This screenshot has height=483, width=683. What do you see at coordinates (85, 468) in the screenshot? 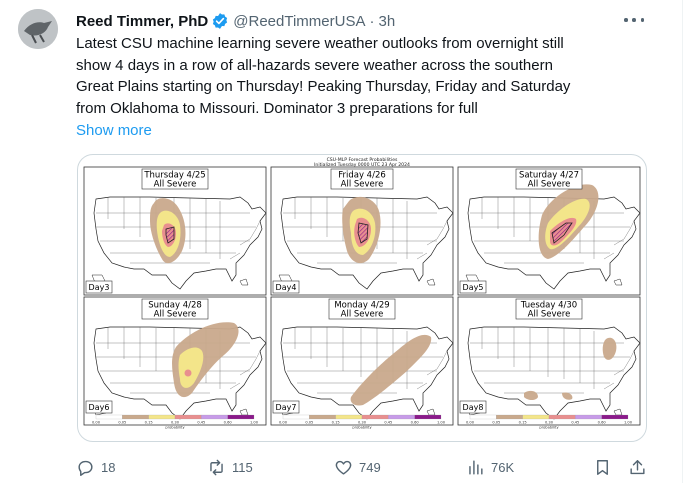
I see `reply-icon` at bounding box center [85, 468].